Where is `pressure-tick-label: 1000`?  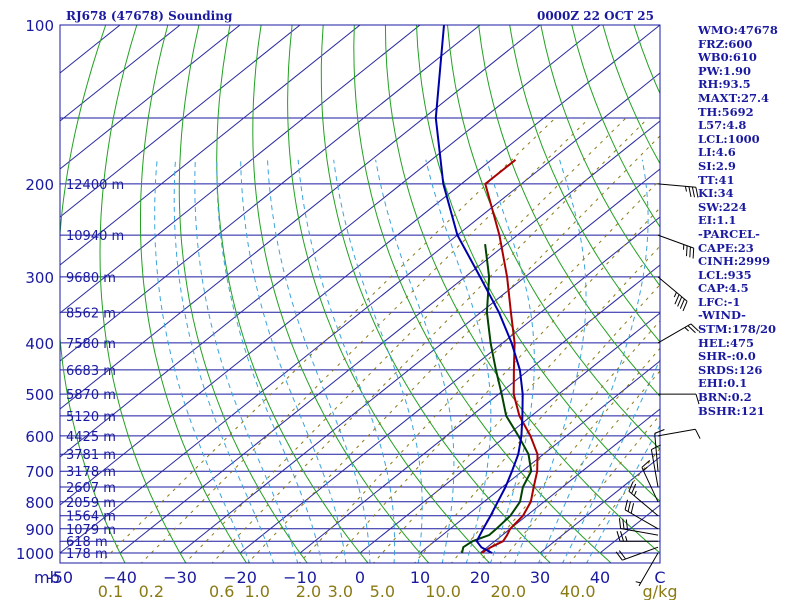
pressure-tick-label: 1000 is located at coordinates (35, 554).